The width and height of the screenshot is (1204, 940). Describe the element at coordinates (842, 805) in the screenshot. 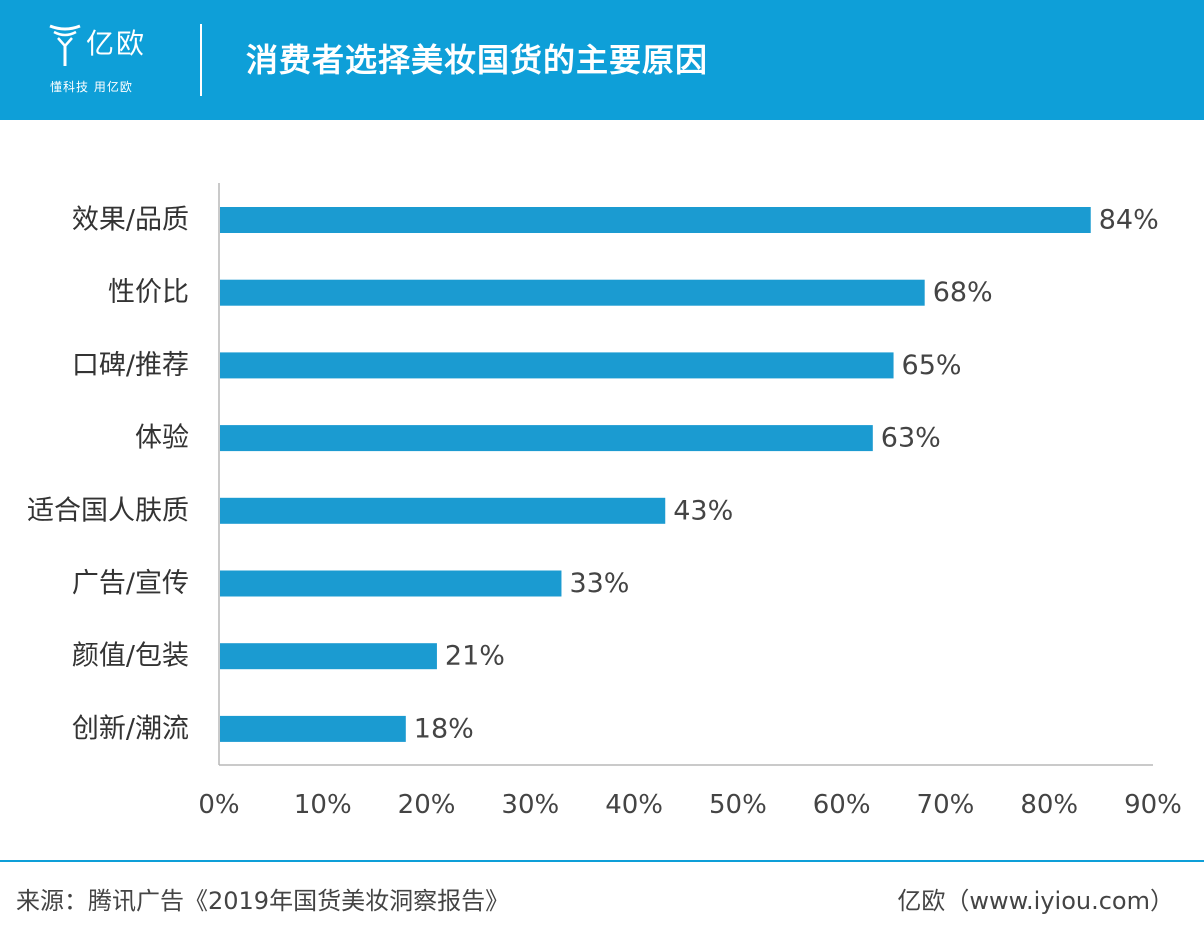

I see `x-tick-label: 60%` at that location.